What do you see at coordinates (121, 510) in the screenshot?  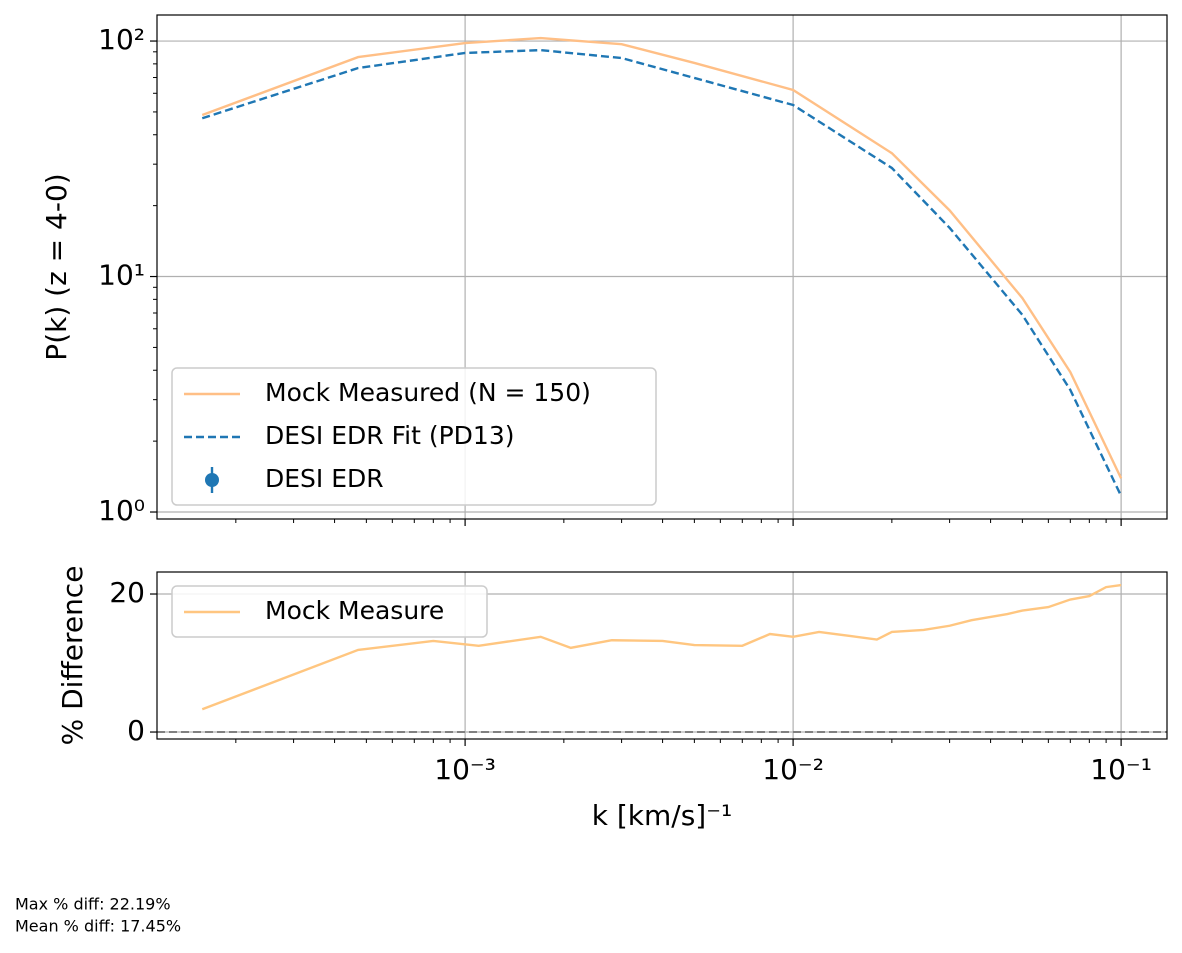 I see `y-tick-label: 10⁰` at bounding box center [121, 510].